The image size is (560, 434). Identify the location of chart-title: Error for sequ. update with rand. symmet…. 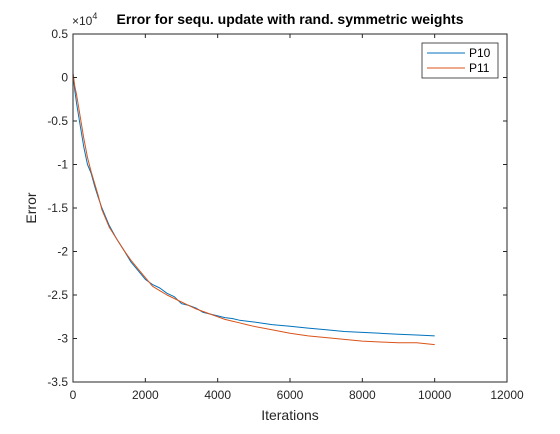
(290, 19).